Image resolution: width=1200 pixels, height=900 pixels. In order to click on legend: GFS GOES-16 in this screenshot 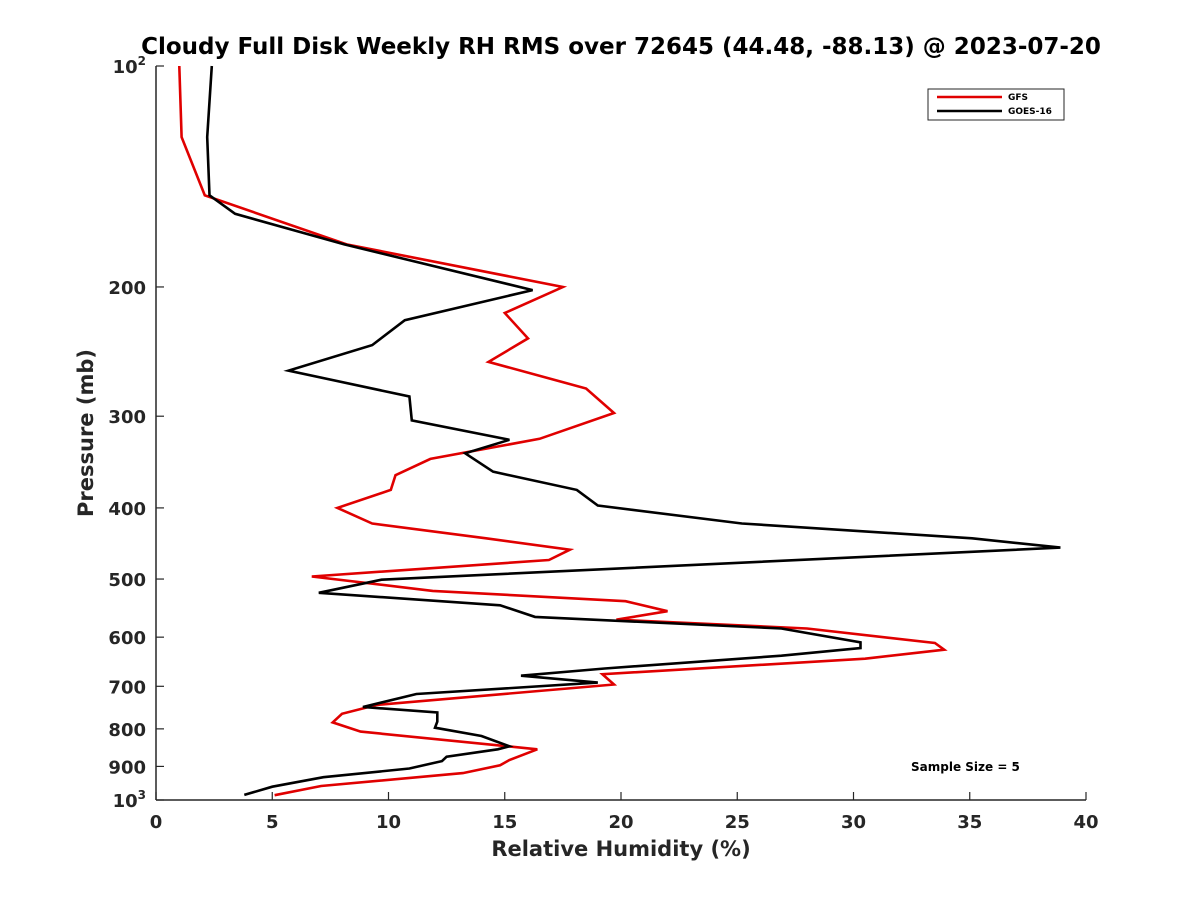, I will do `click(996, 104)`.